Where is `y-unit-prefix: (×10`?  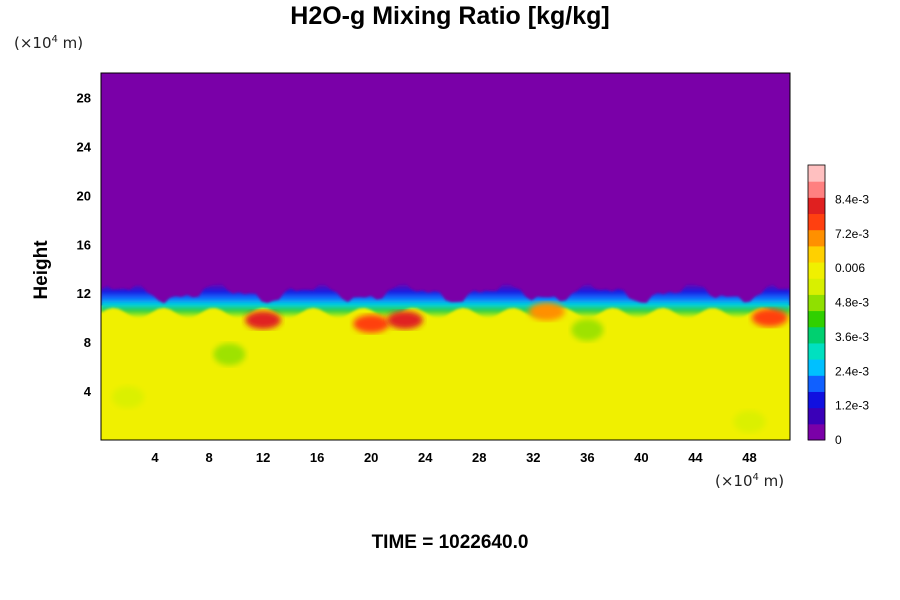 y-unit-prefix: (×10 is located at coordinates (33, 43).